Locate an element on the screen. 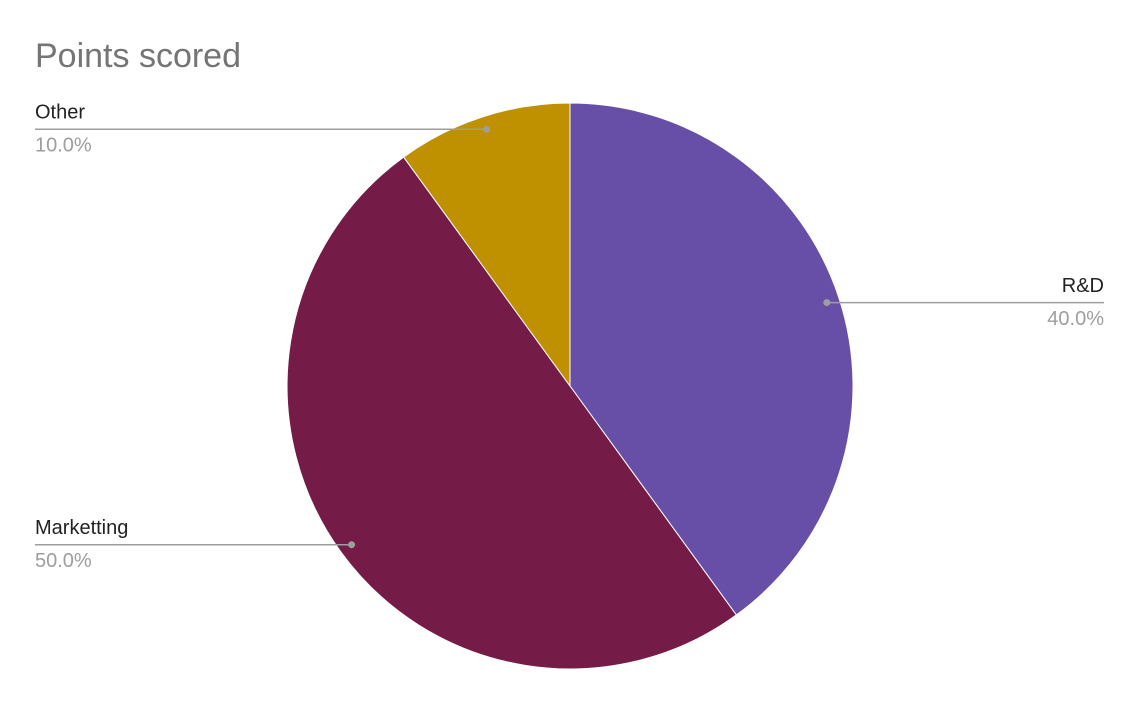 This screenshot has width=1140, height=705. slice-value-label: 50.0% is located at coordinates (63, 561).